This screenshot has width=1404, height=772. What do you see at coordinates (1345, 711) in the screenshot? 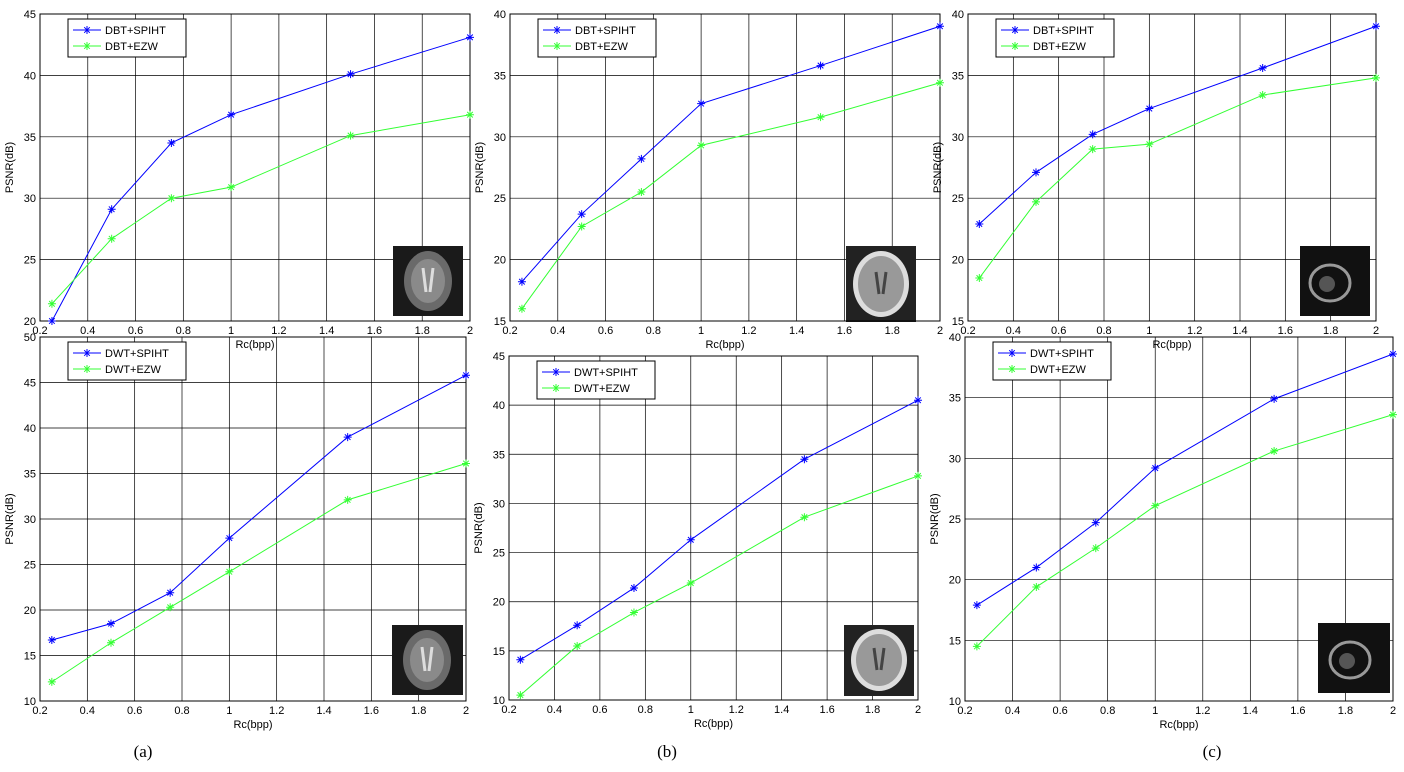
I see `x-tick-label: 1.8` at bounding box center [1345, 711].